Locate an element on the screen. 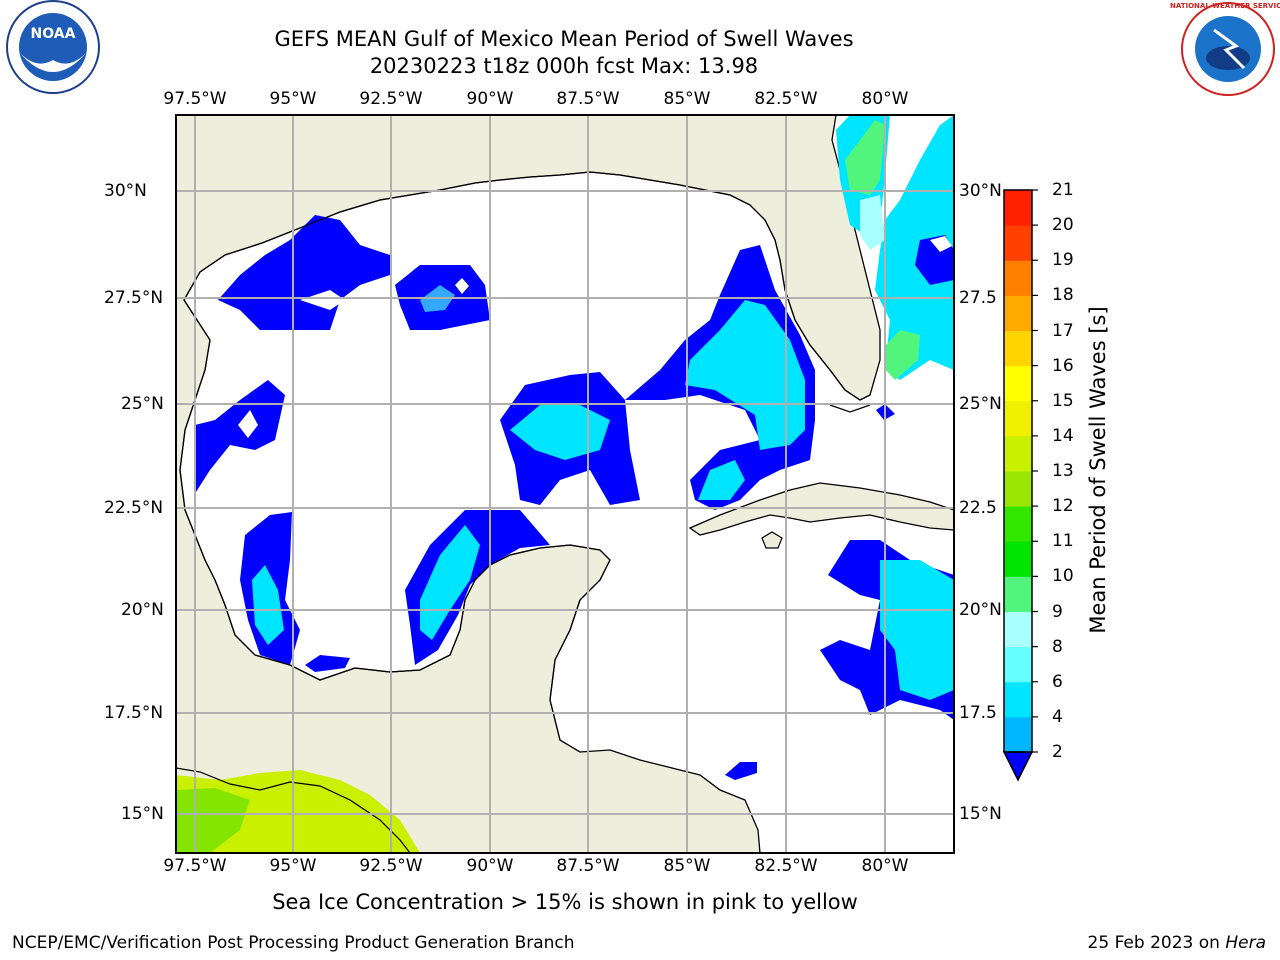  colorbar-tick-label: 13 is located at coordinates (1063, 471).